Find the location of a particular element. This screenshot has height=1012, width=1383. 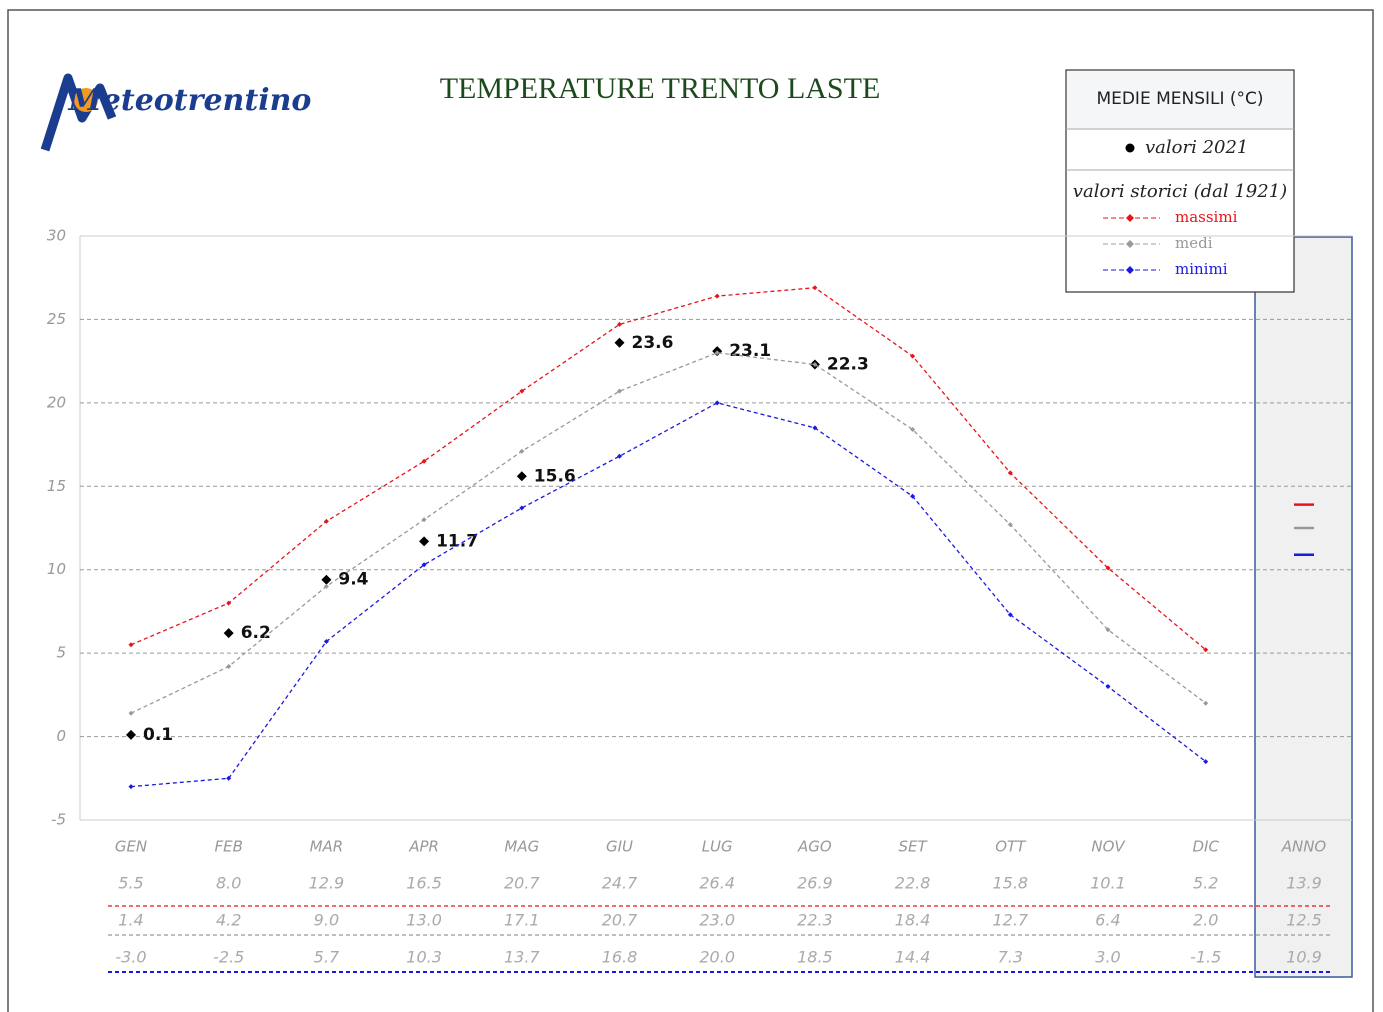

x-tick-label: APR is located at coordinates (423, 847).